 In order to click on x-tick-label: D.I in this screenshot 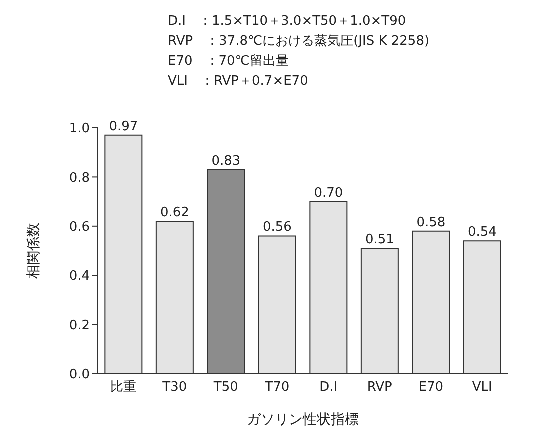, I will do `click(329, 388)`.